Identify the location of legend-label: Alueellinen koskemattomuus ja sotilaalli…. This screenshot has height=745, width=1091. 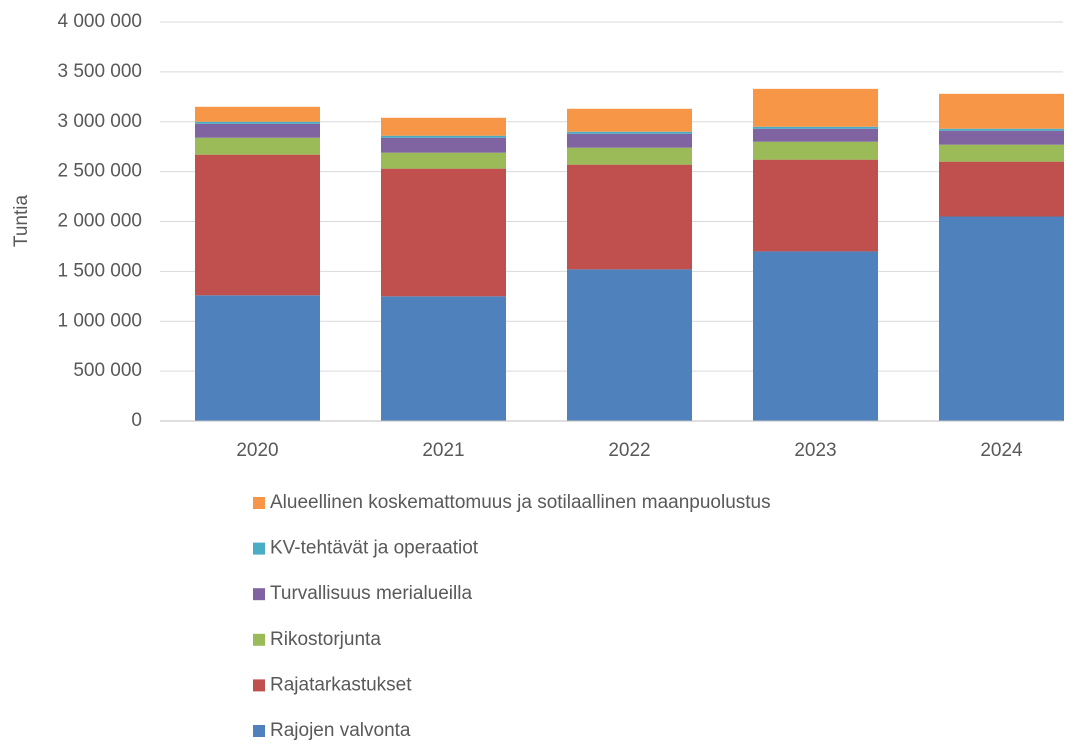
(520, 502).